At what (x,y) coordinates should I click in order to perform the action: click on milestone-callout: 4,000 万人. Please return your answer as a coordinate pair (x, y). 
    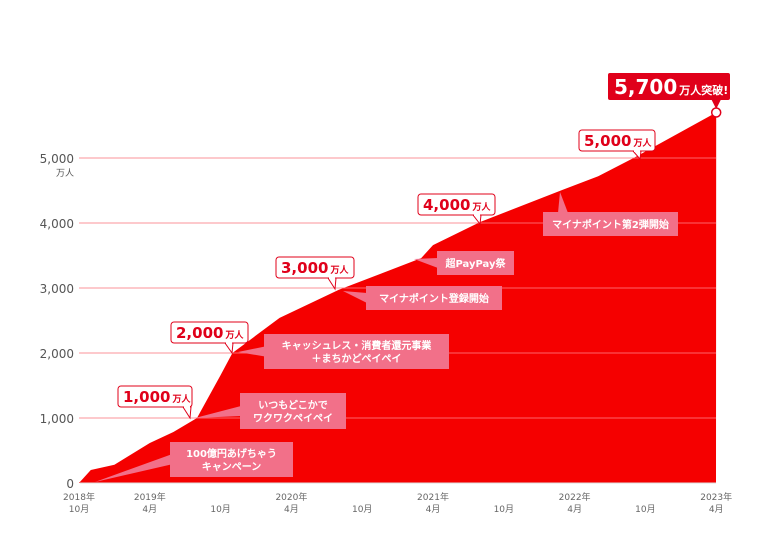
    Looking at the image, I should click on (456, 209).